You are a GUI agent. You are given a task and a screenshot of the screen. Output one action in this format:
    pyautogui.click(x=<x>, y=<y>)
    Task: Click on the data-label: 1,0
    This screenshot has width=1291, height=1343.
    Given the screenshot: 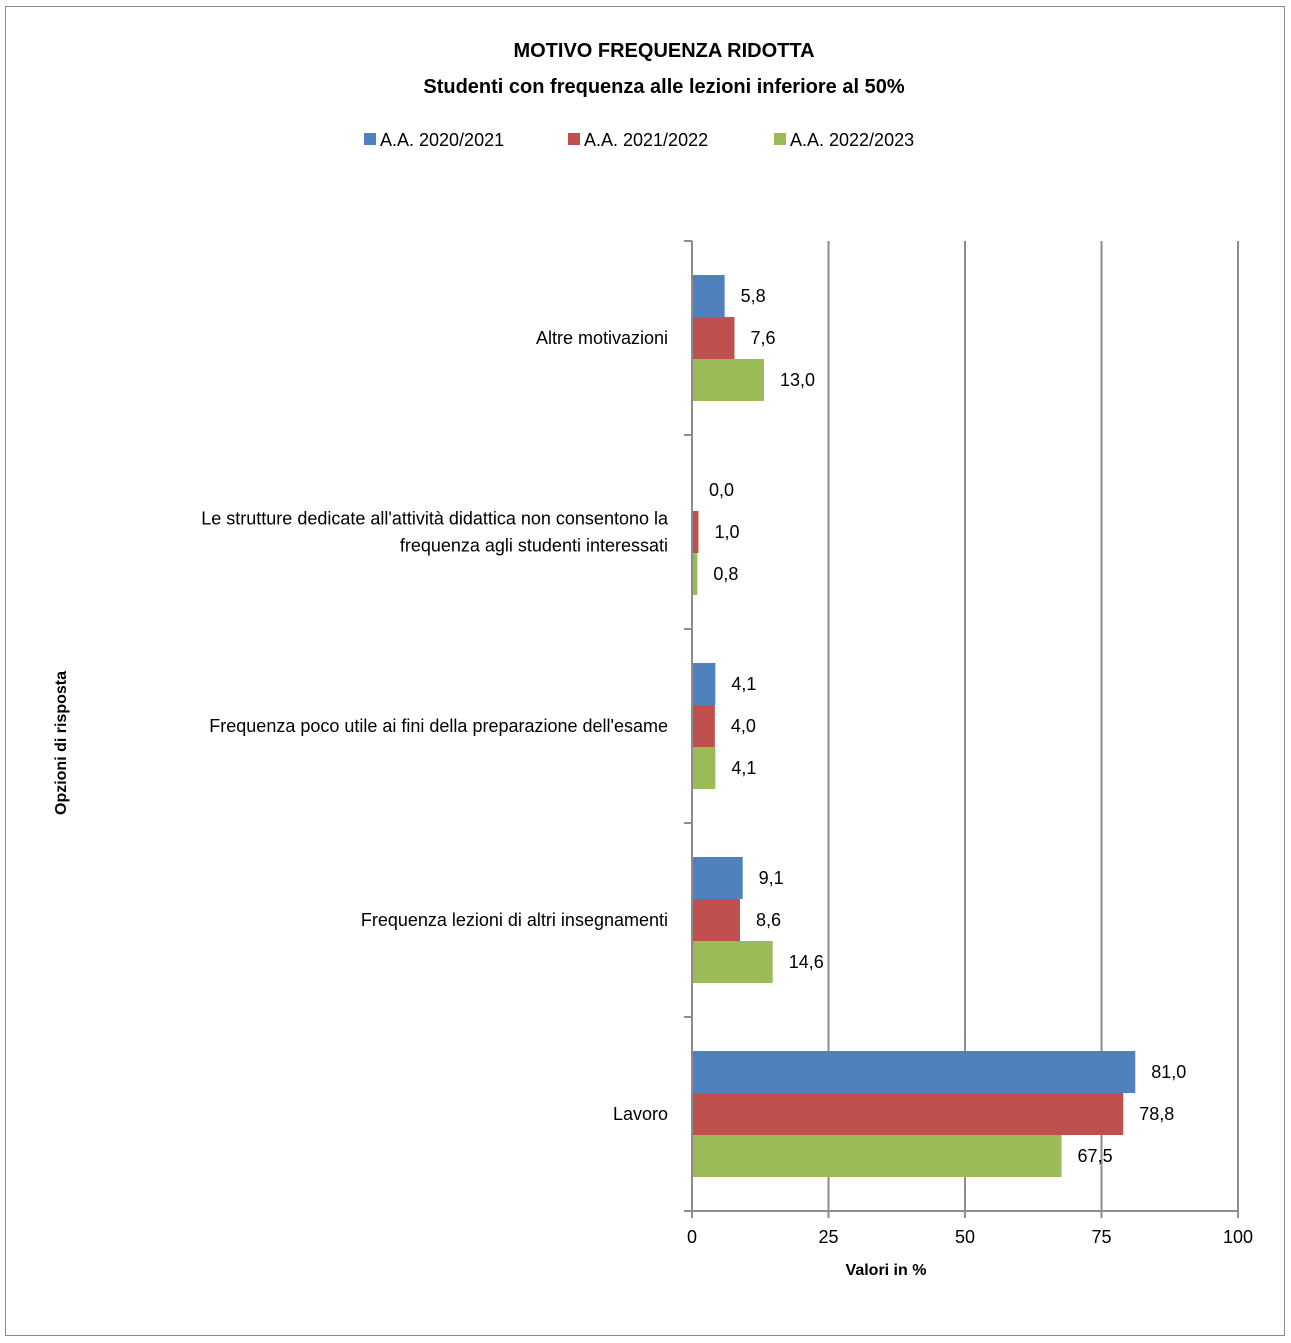 What is the action you would take?
    pyautogui.click(x=726, y=532)
    